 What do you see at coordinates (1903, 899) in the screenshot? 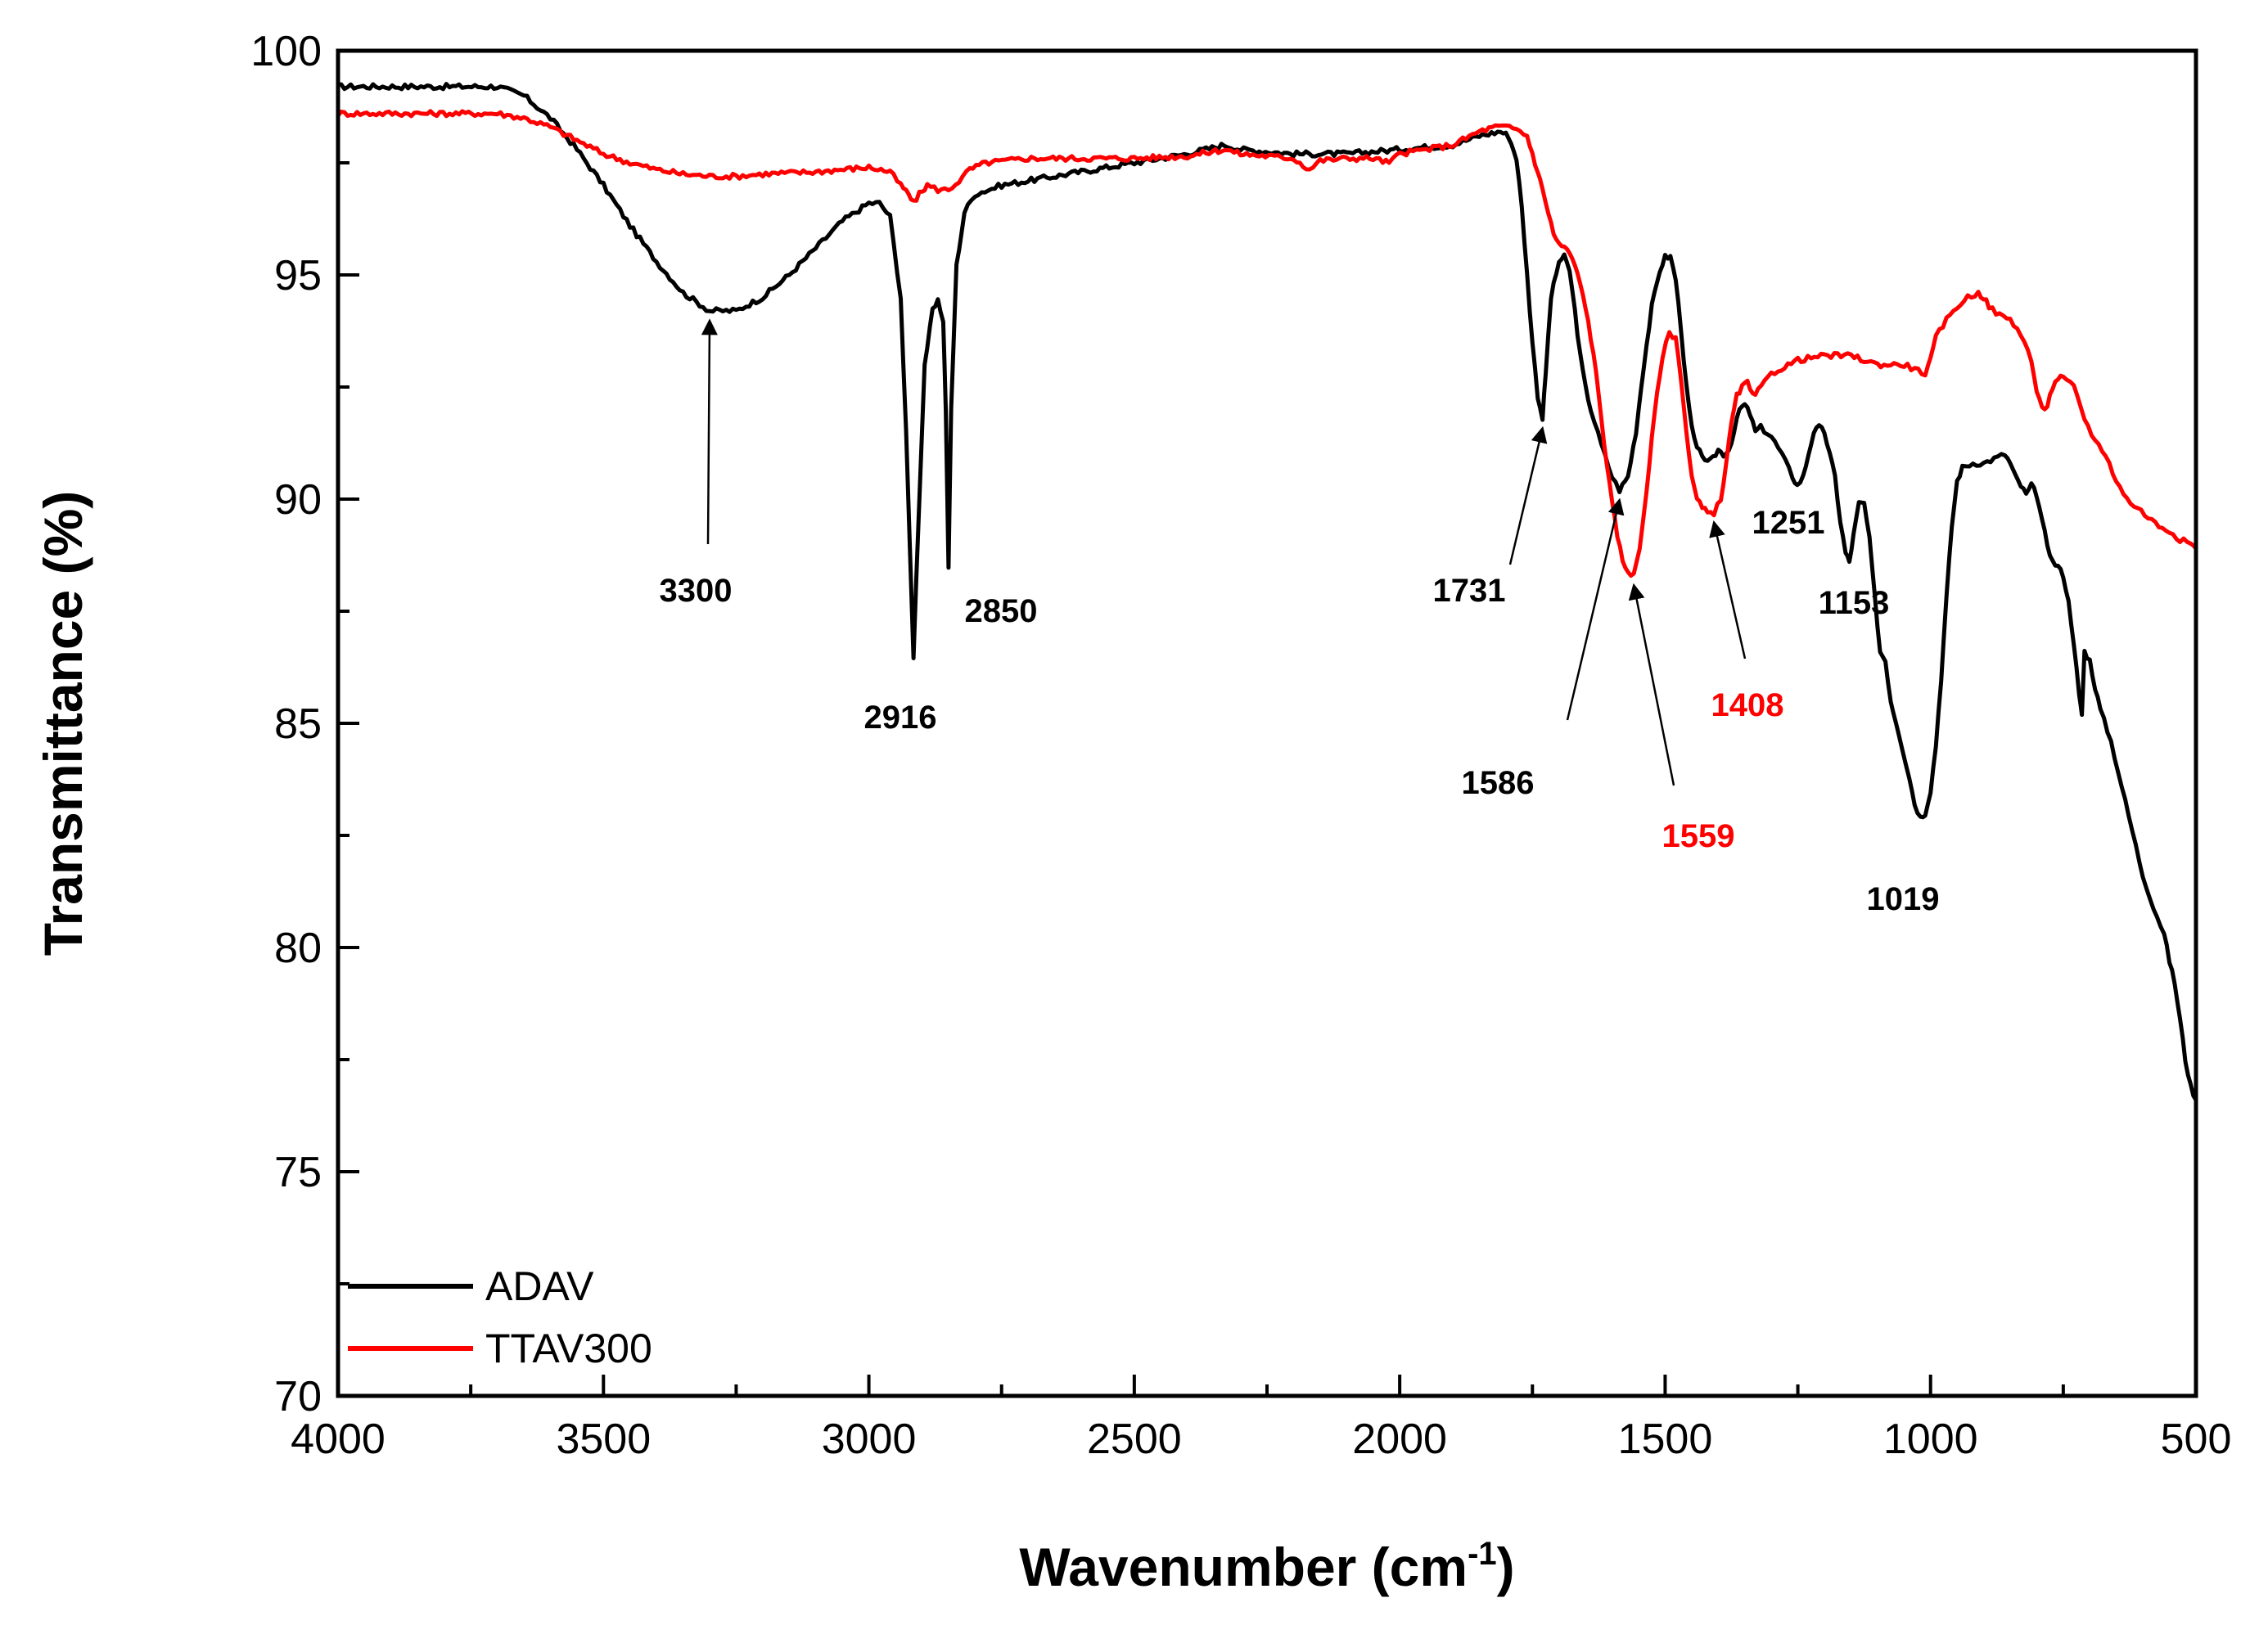
I see `annotation-label-1019: 1019` at bounding box center [1903, 899].